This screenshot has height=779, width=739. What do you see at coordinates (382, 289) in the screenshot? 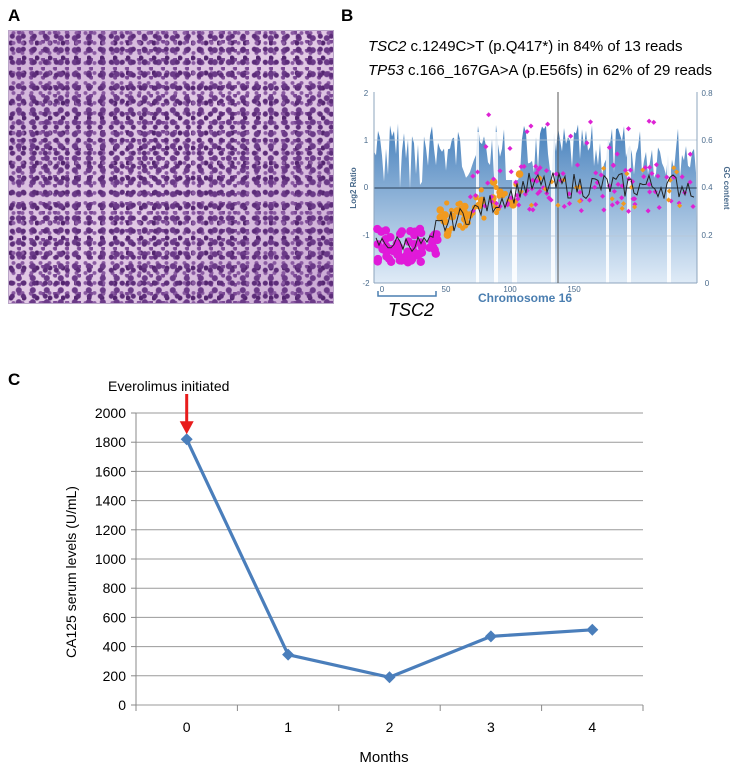
I see `cn-x-tick-0: 0` at bounding box center [382, 289].